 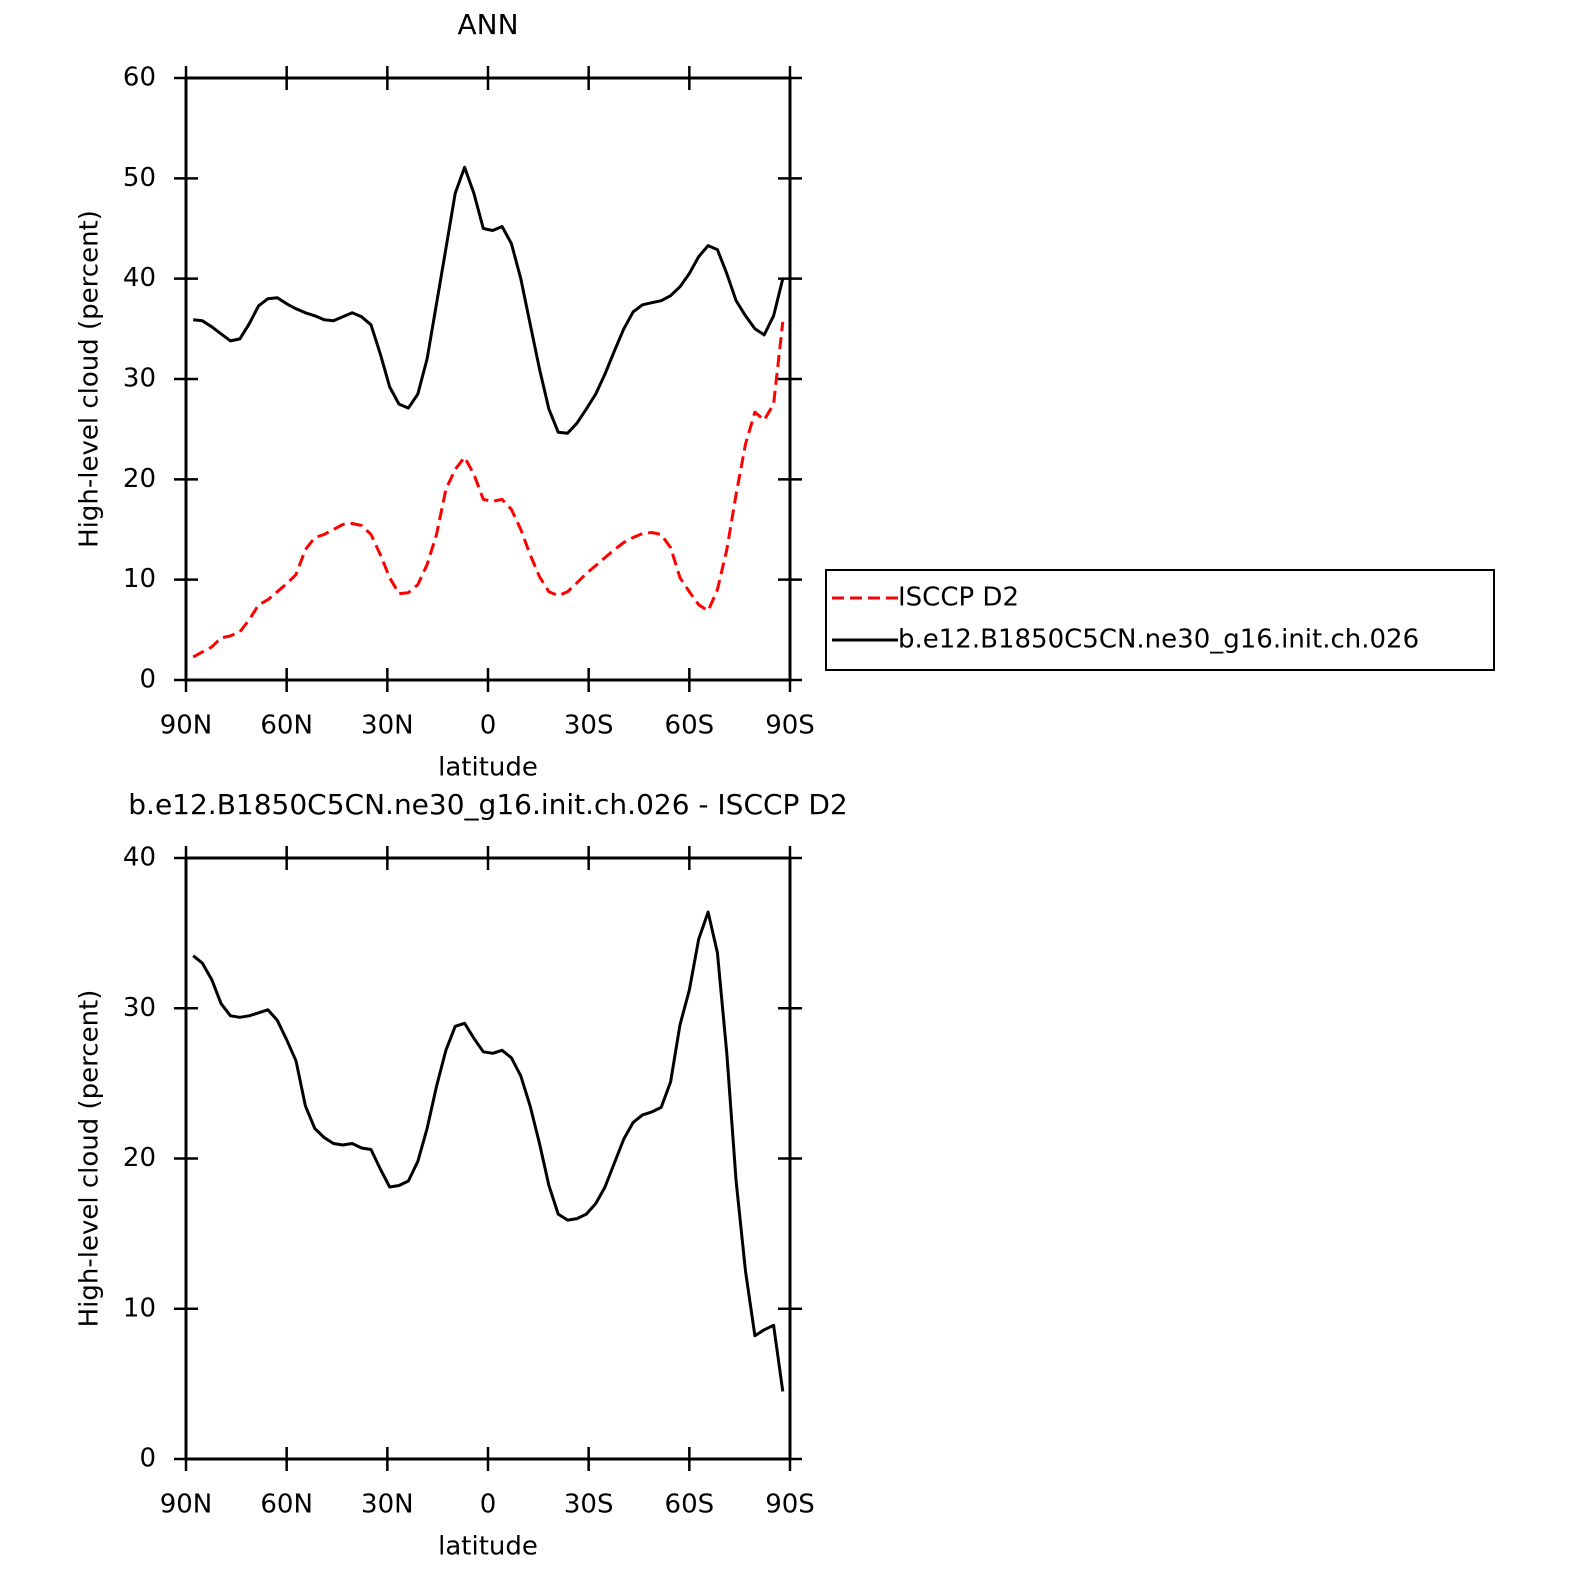 I want to click on legend-label: b.e12.B1850C5CN.ne30_g16.init.ch.026, so click(x=1158, y=640).